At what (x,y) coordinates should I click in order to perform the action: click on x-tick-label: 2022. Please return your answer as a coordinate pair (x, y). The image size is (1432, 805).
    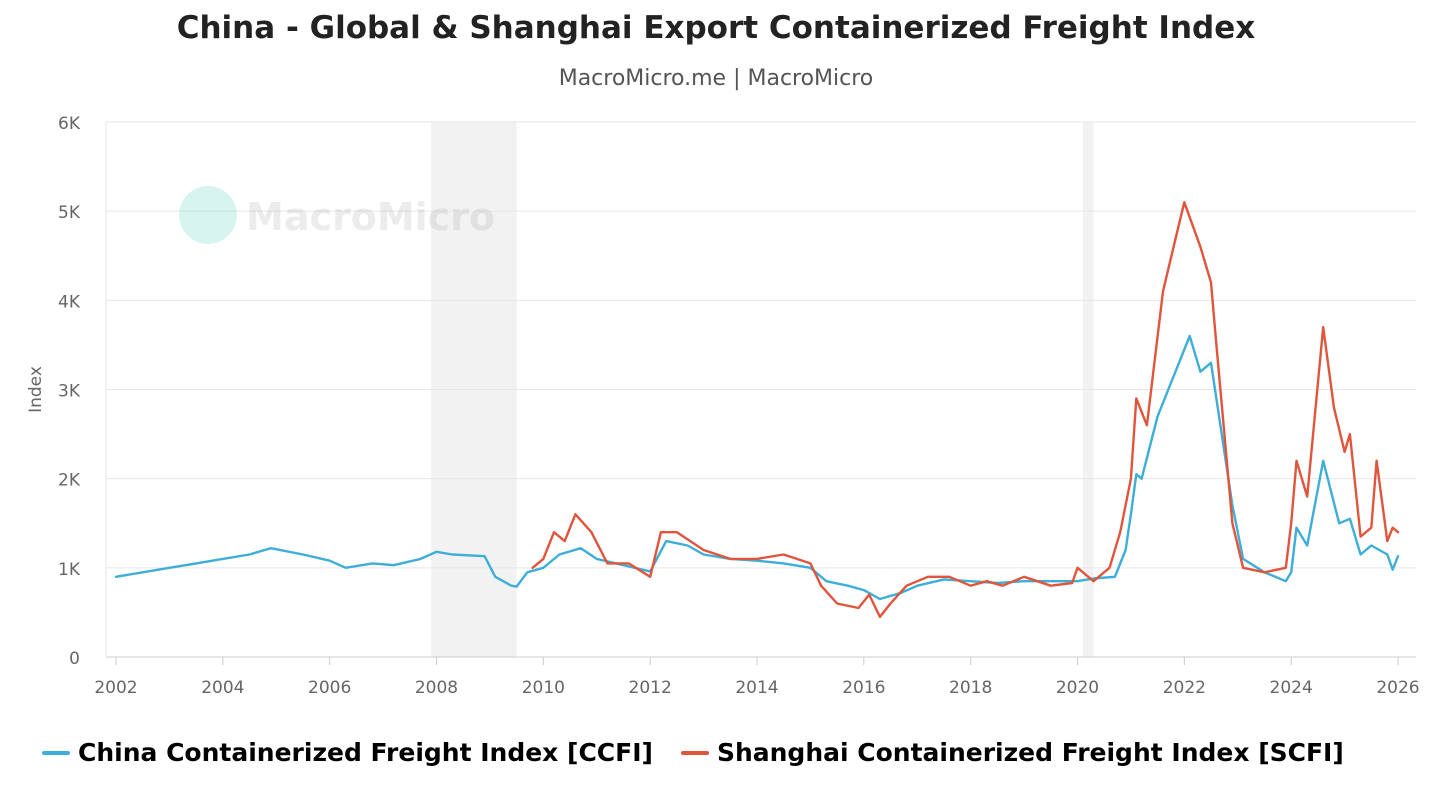
    Looking at the image, I should click on (1184, 688).